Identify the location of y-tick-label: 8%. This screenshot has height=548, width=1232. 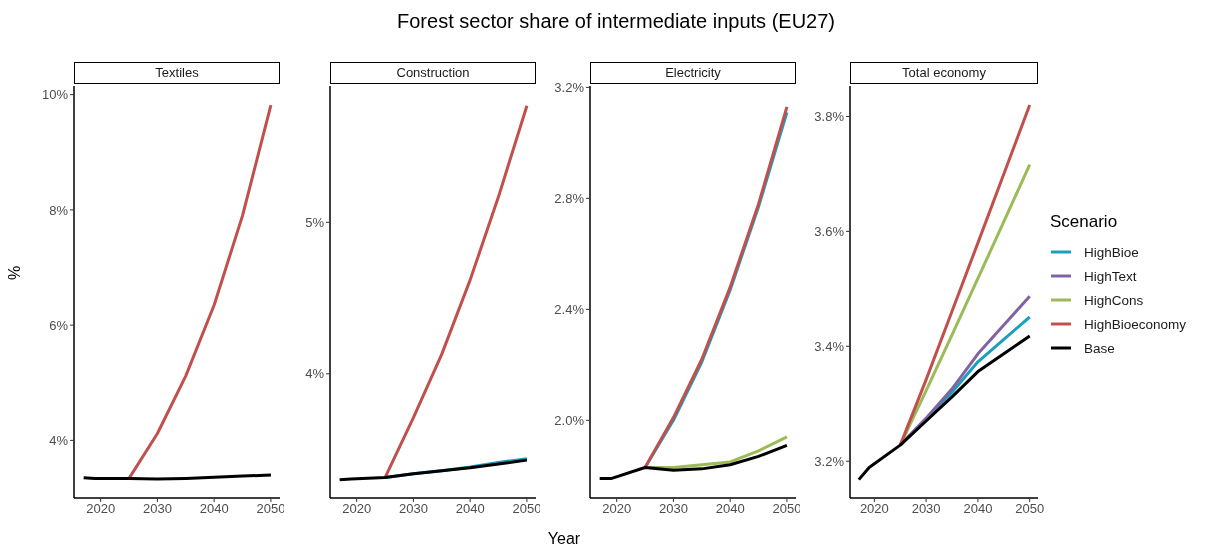
(59, 210).